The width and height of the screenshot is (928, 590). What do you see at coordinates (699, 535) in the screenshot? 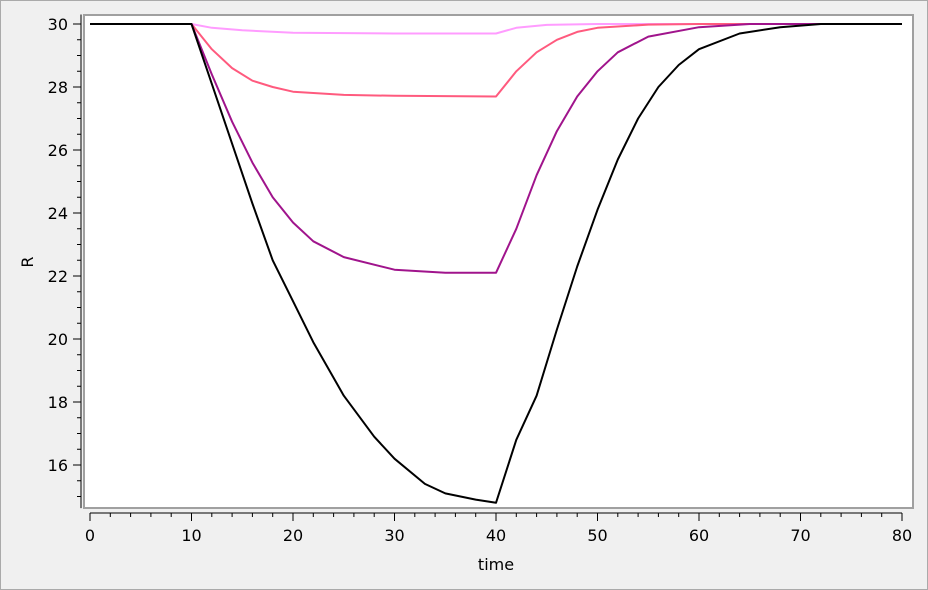
I see `x-tick-label: 60` at bounding box center [699, 535].